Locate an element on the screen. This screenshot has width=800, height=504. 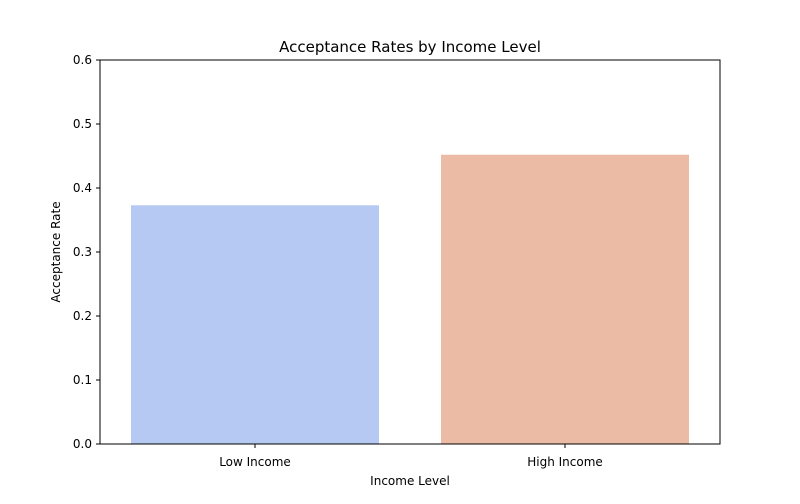
y-tick-label: 0.3 is located at coordinates (82, 252).